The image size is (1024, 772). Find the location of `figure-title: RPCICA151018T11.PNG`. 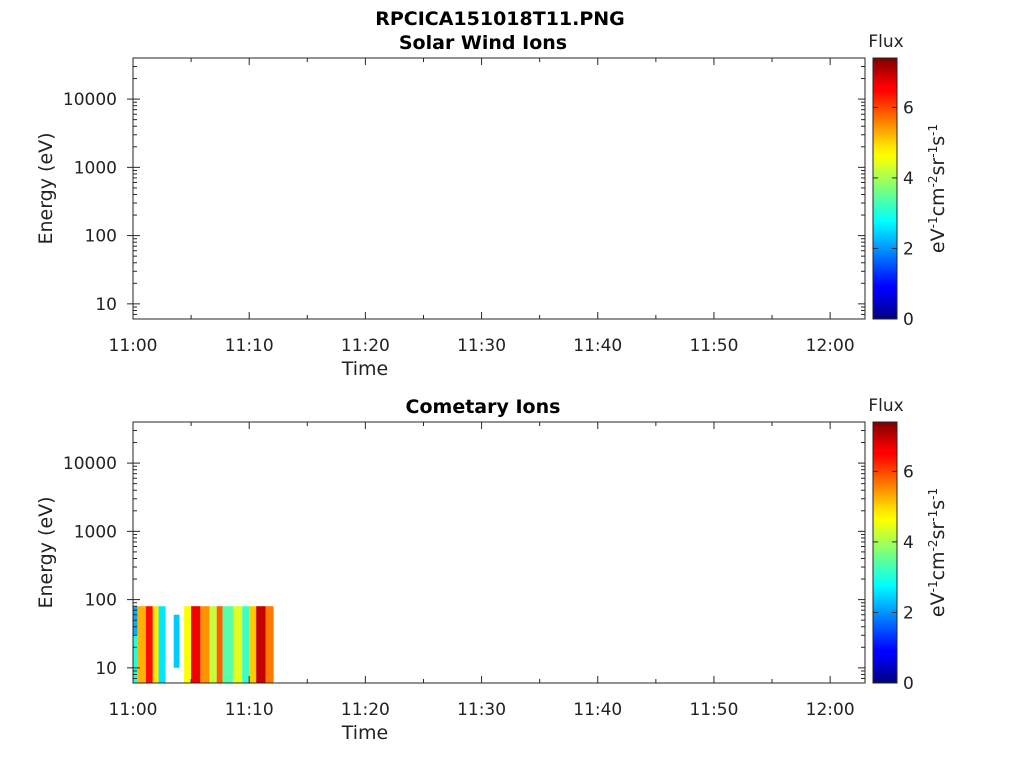

figure-title: RPCICA151018T11.PNG is located at coordinates (500, 19).